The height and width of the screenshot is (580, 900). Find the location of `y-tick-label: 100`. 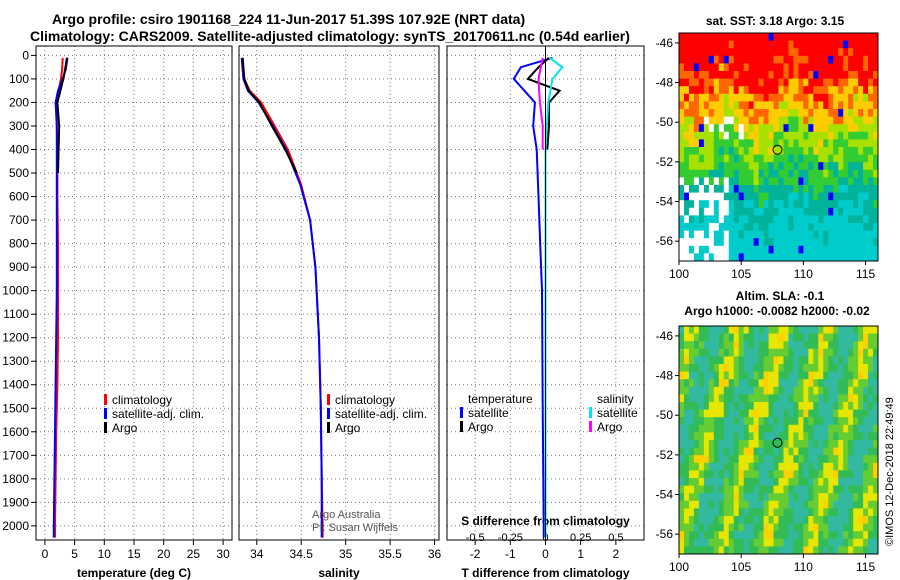

y-tick-label: 100 is located at coordinates (19, 79).